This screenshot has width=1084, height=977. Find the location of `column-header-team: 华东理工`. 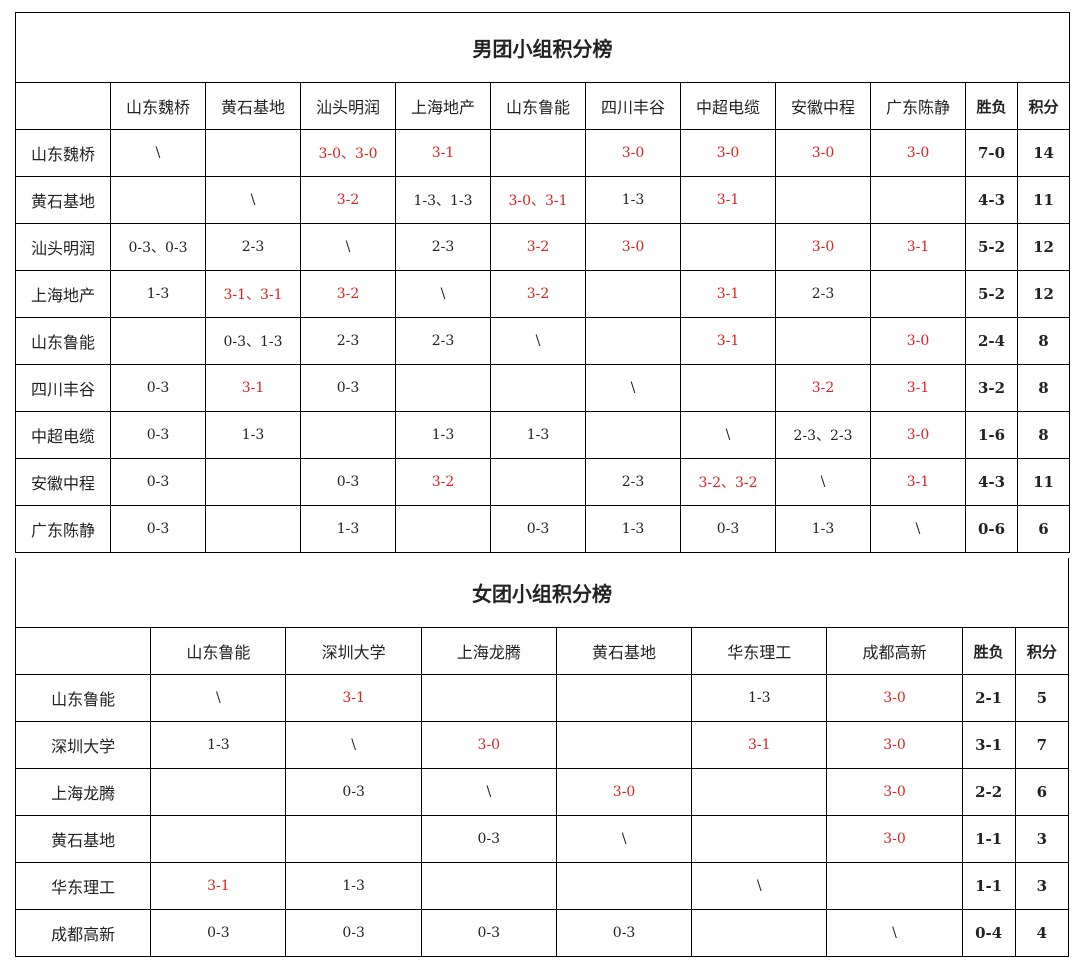

column-header-team: 华东理工 is located at coordinates (759, 651).